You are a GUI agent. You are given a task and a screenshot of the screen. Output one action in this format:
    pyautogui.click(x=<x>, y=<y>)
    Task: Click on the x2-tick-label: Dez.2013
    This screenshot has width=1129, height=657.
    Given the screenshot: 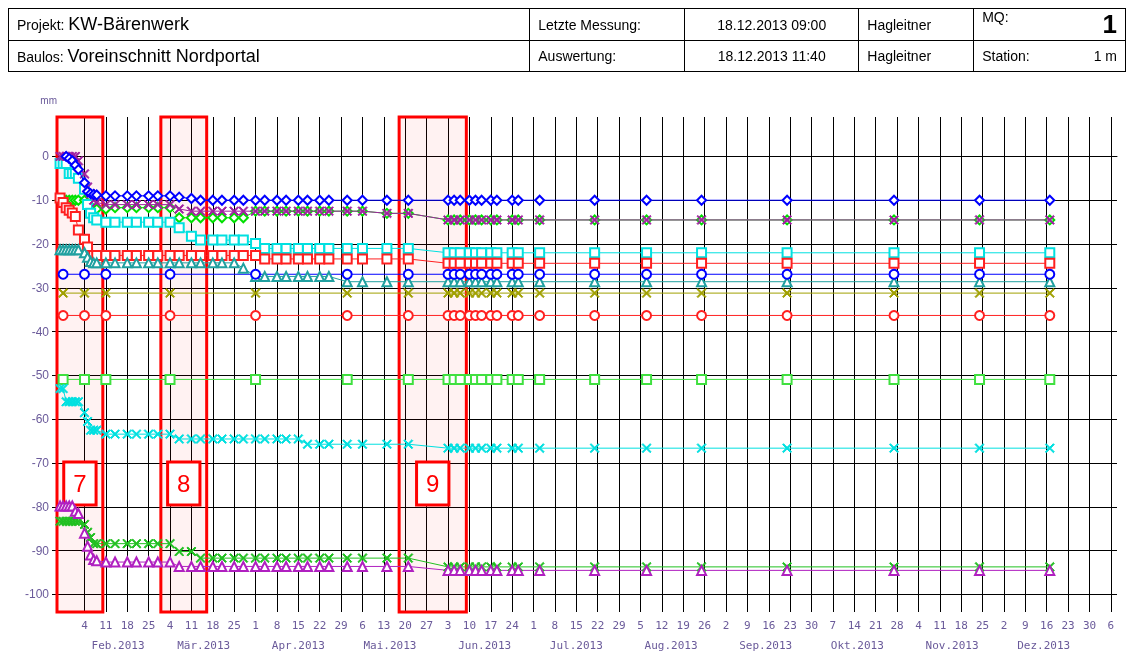 What is the action you would take?
    pyautogui.click(x=1044, y=645)
    